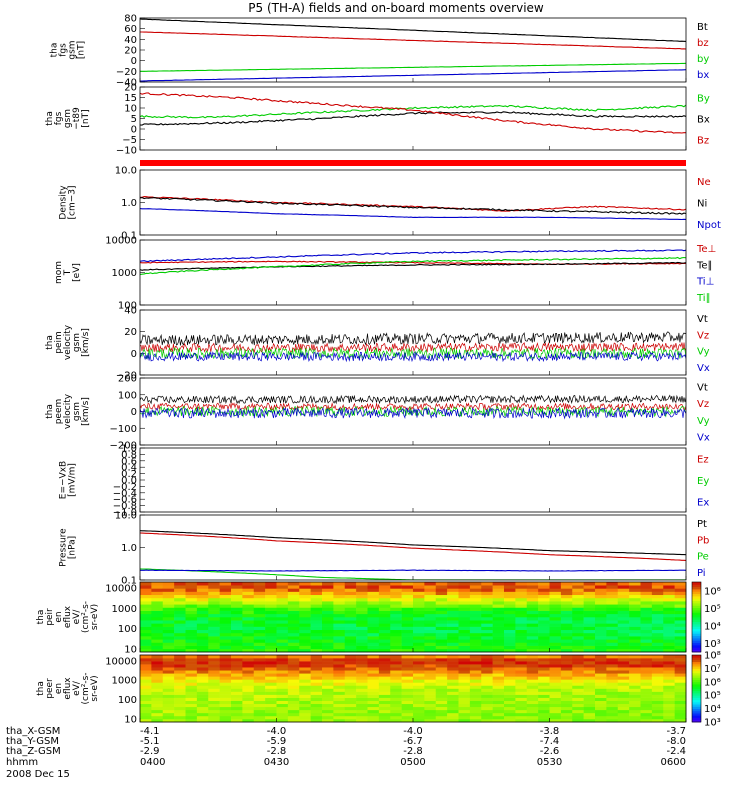 The height and width of the screenshot is (800, 750). I want to click on colorbar-label-peir_en_eflux-0: 10³, so click(712, 644).